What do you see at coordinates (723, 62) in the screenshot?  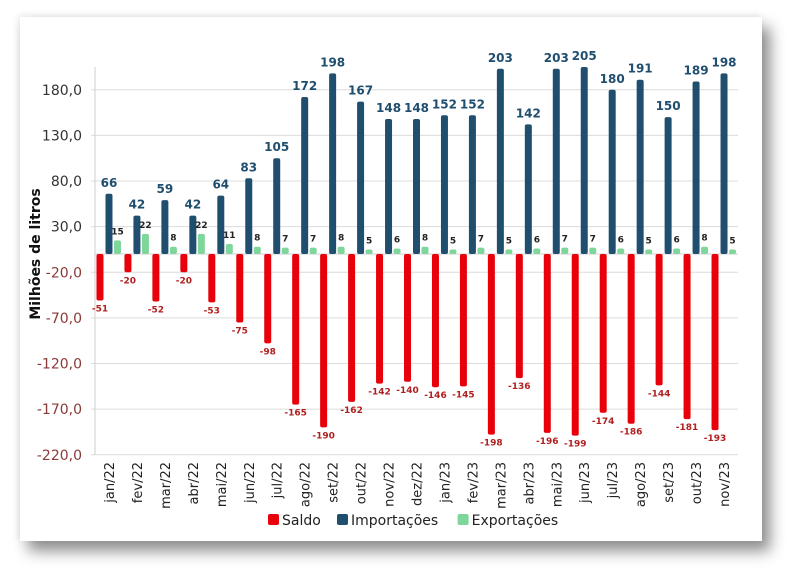 I see `data-label-importacoes: 198` at bounding box center [723, 62].